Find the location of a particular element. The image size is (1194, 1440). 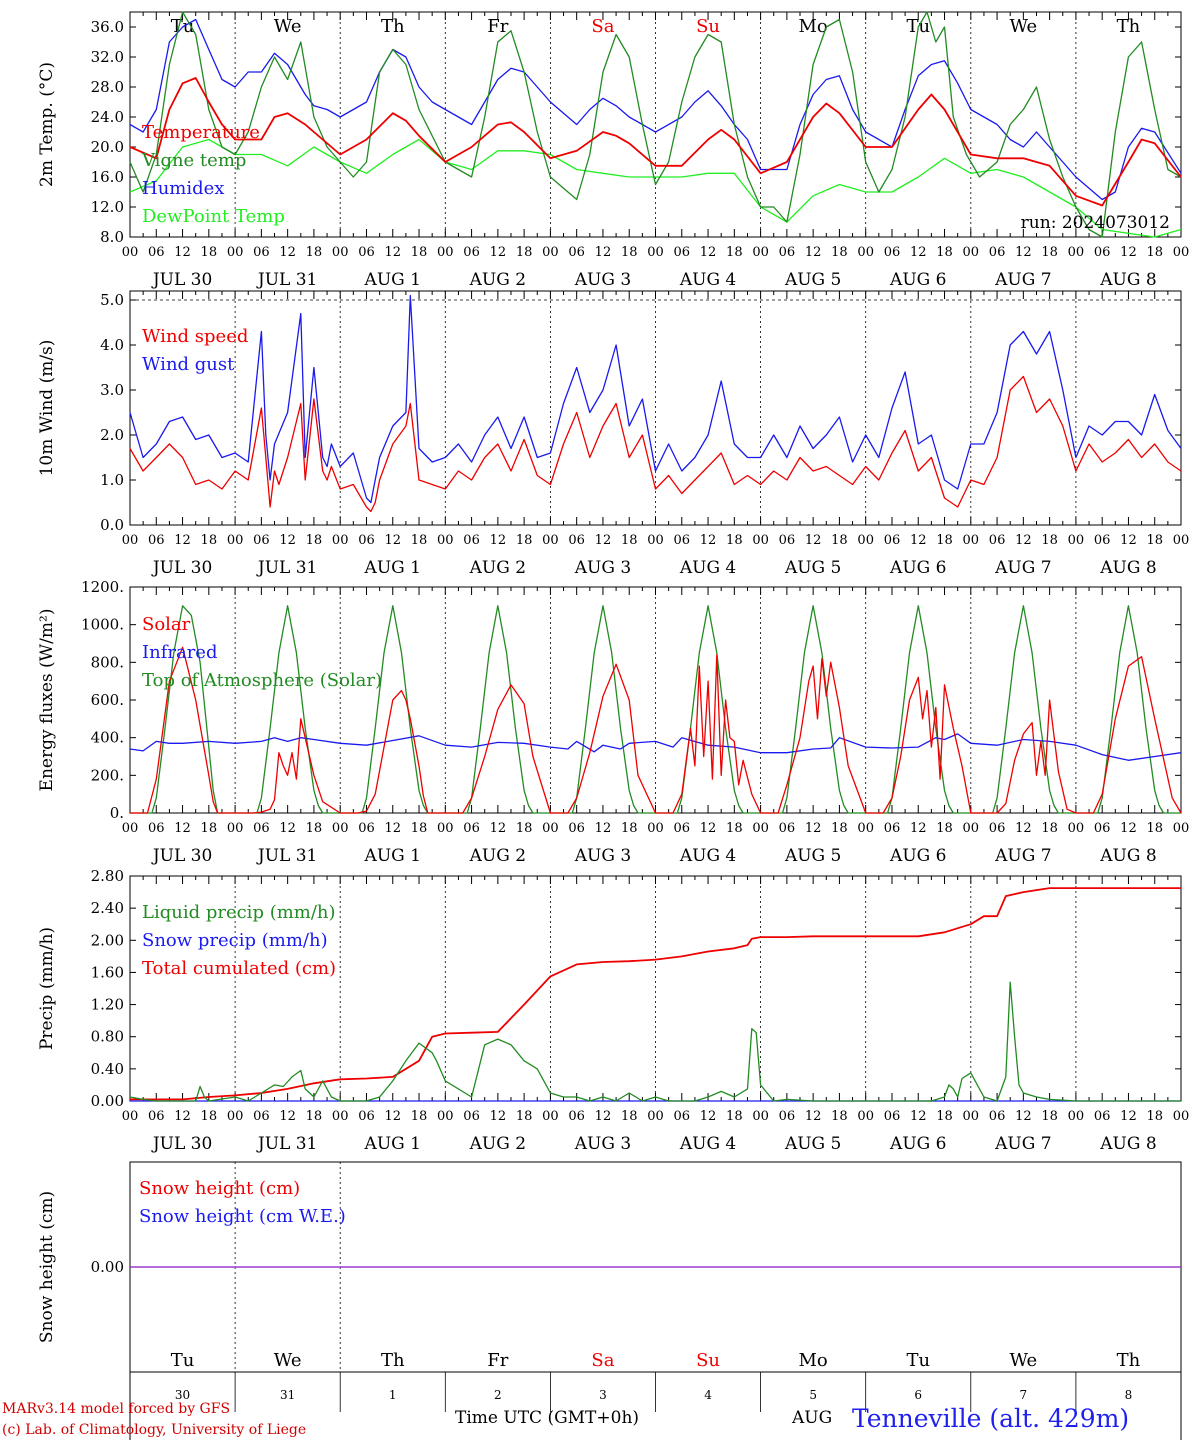

date-label: AUG 1 is located at coordinates (392, 856).